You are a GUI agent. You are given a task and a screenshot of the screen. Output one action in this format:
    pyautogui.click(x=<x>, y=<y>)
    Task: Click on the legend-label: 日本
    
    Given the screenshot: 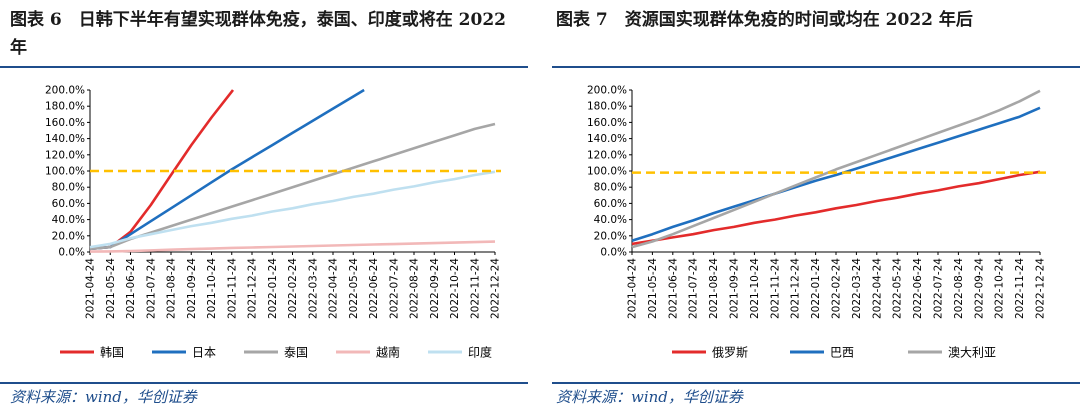 What is the action you would take?
    pyautogui.click(x=204, y=353)
    